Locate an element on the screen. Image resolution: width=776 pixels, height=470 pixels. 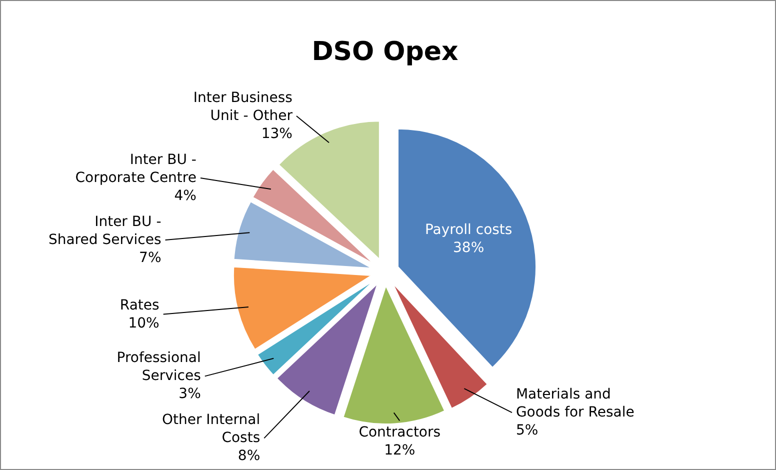
data-label: 4% is located at coordinates (185, 196).